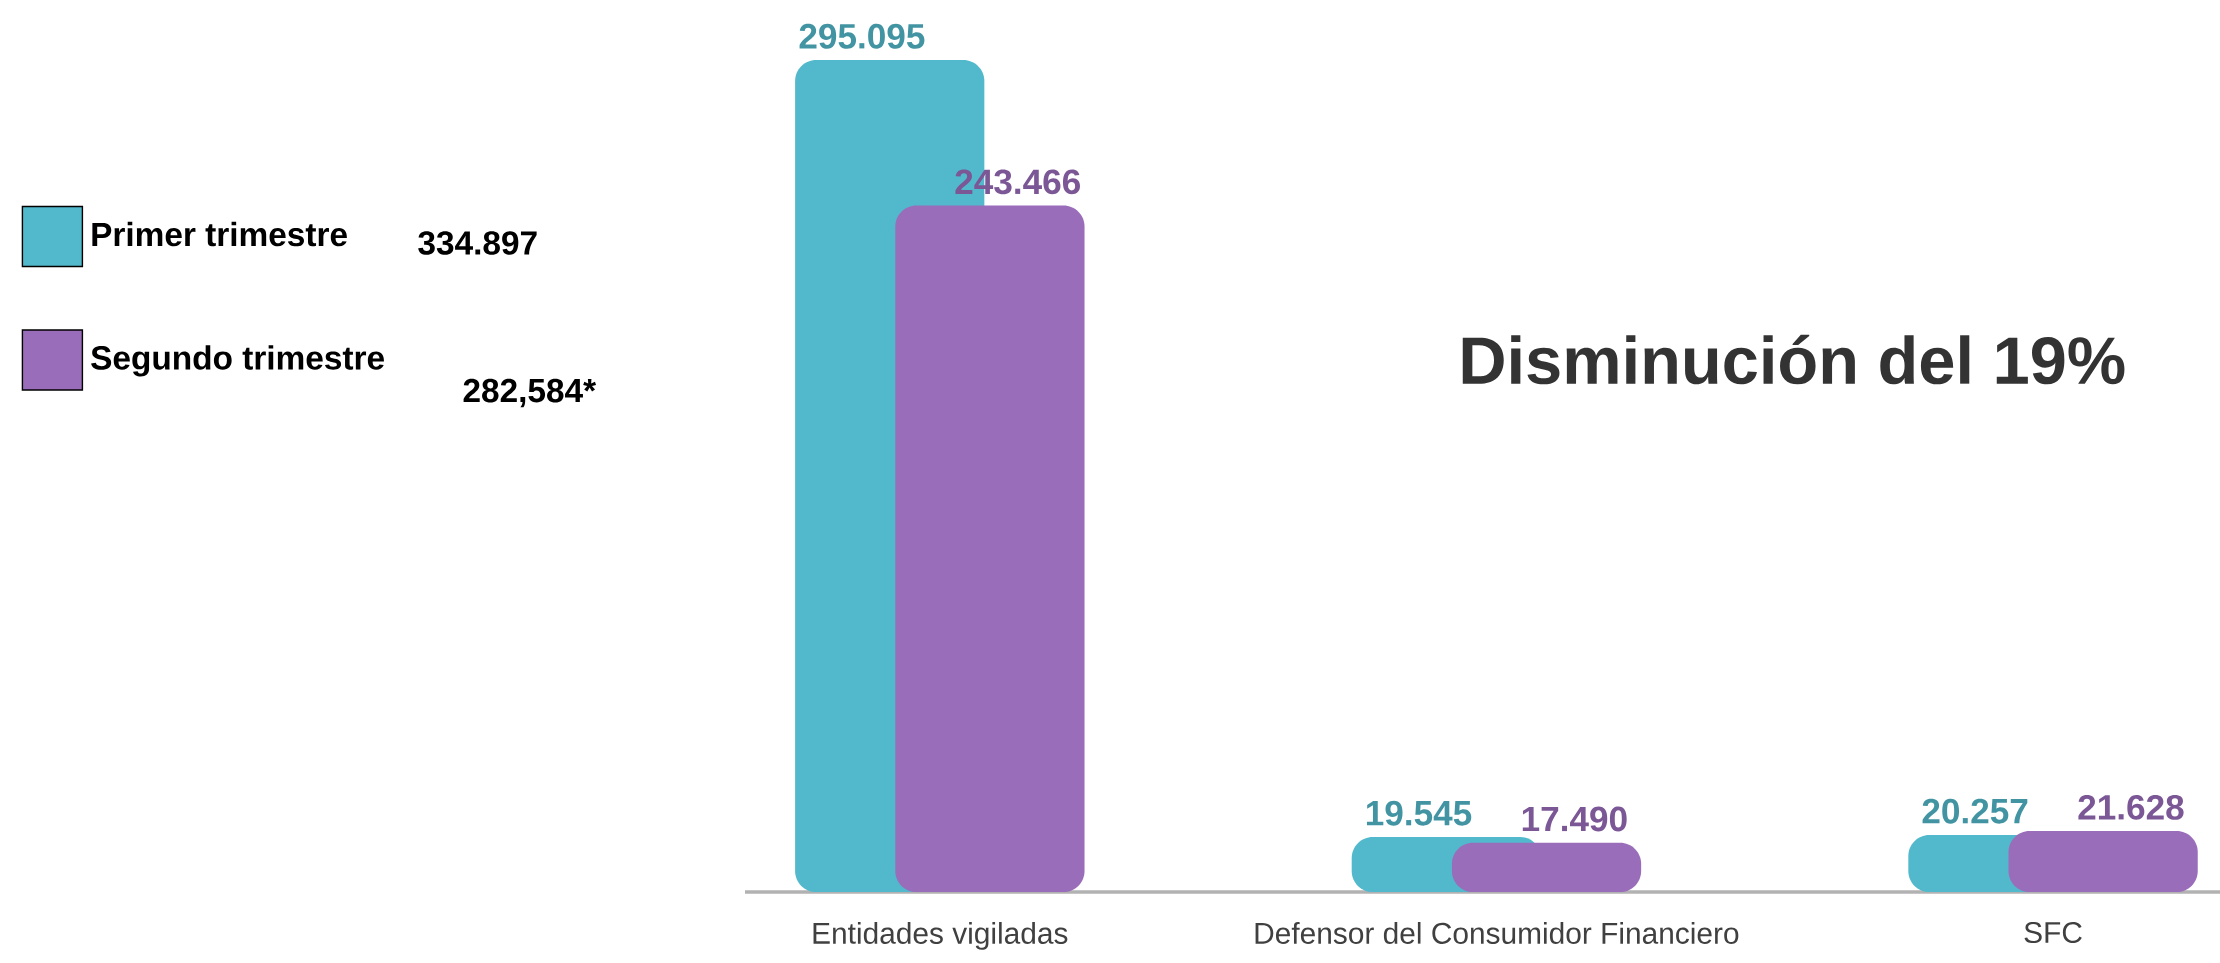 This screenshot has height=963, width=2220. Describe the element at coordinates (1793, 359) in the screenshot. I see `annotation: Disminución del 19%` at that location.